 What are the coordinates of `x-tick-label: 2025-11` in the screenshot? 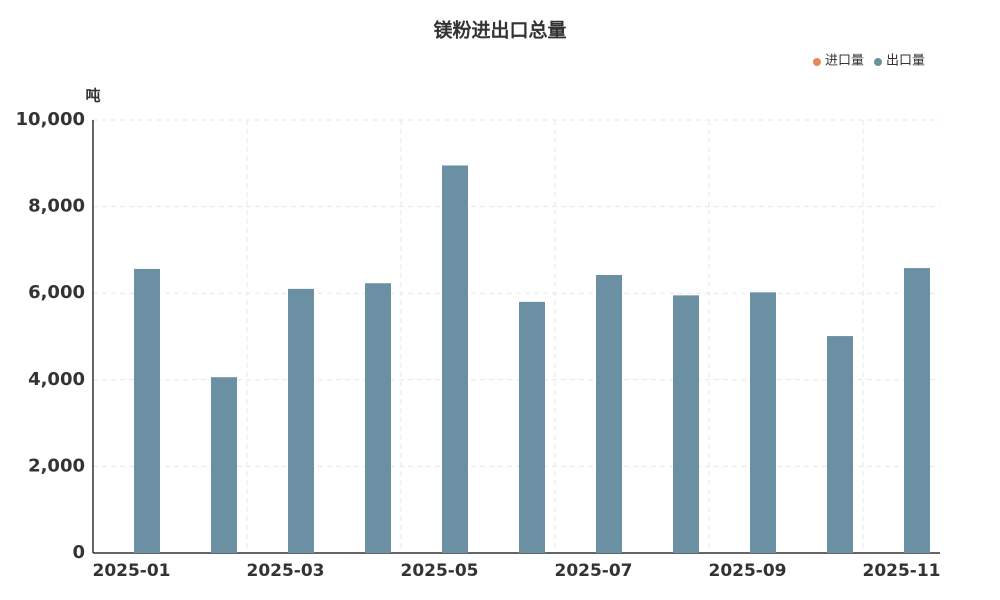 It's located at (901, 571).